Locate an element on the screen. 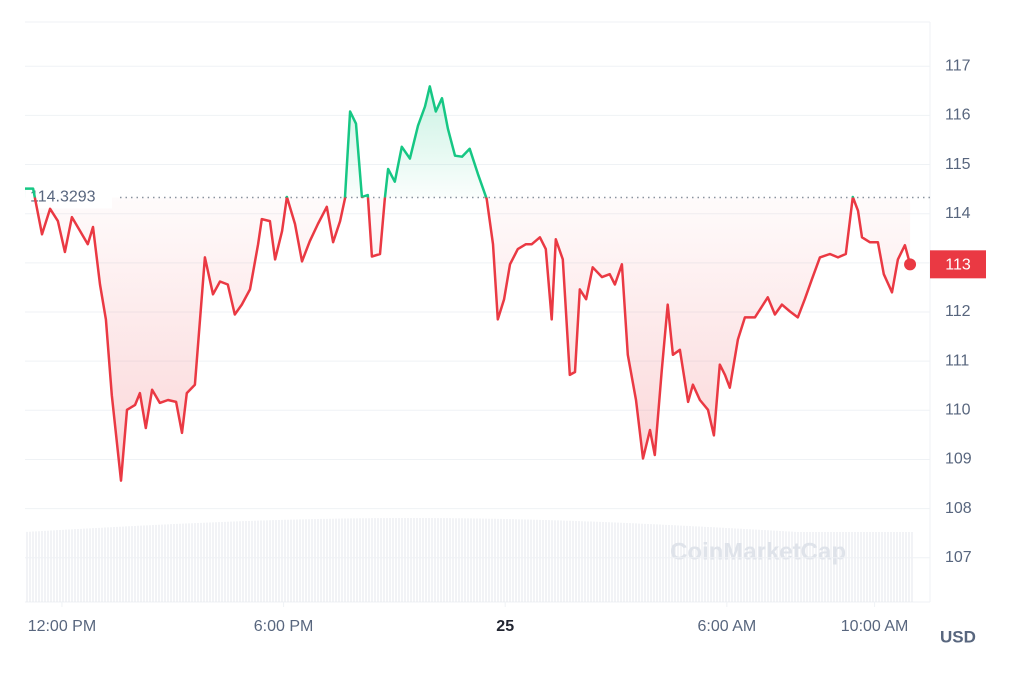  baseline-label: 114.3293 is located at coordinates (63, 197).